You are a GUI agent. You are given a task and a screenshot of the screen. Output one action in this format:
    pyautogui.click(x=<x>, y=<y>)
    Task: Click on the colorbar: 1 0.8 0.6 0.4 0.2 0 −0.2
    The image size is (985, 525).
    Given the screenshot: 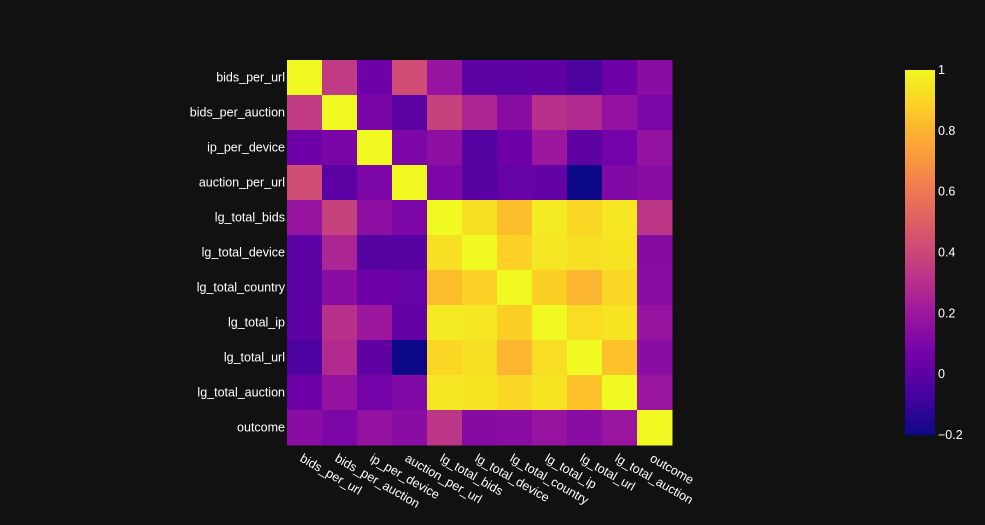 What is the action you would take?
    pyautogui.click(x=934, y=252)
    